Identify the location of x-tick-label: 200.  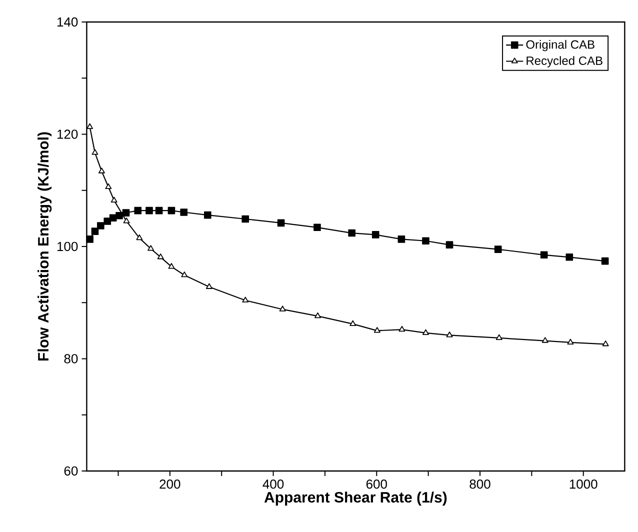
(170, 484).